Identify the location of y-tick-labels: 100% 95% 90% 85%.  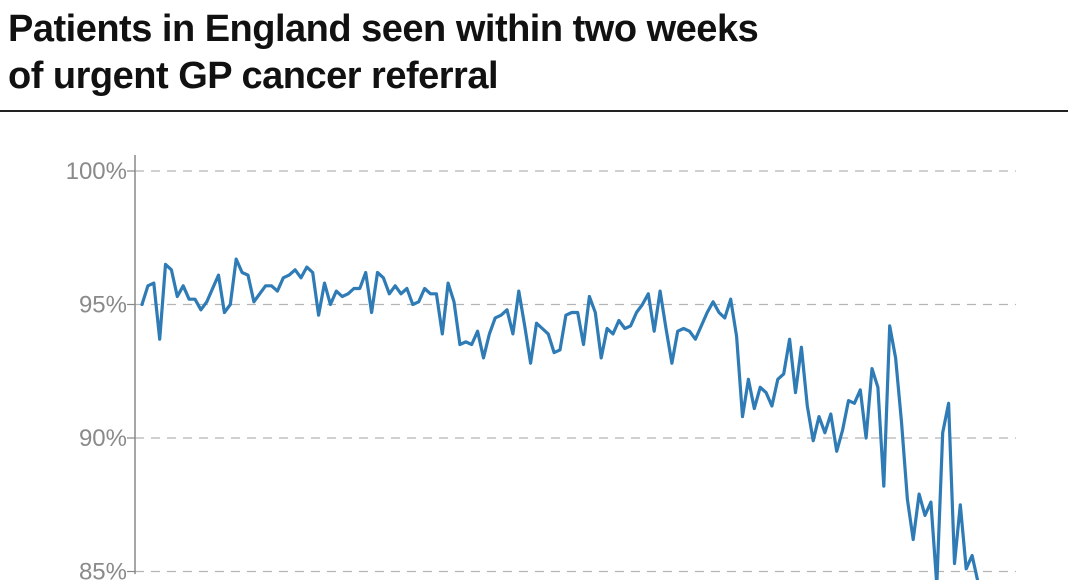
(100, 369).